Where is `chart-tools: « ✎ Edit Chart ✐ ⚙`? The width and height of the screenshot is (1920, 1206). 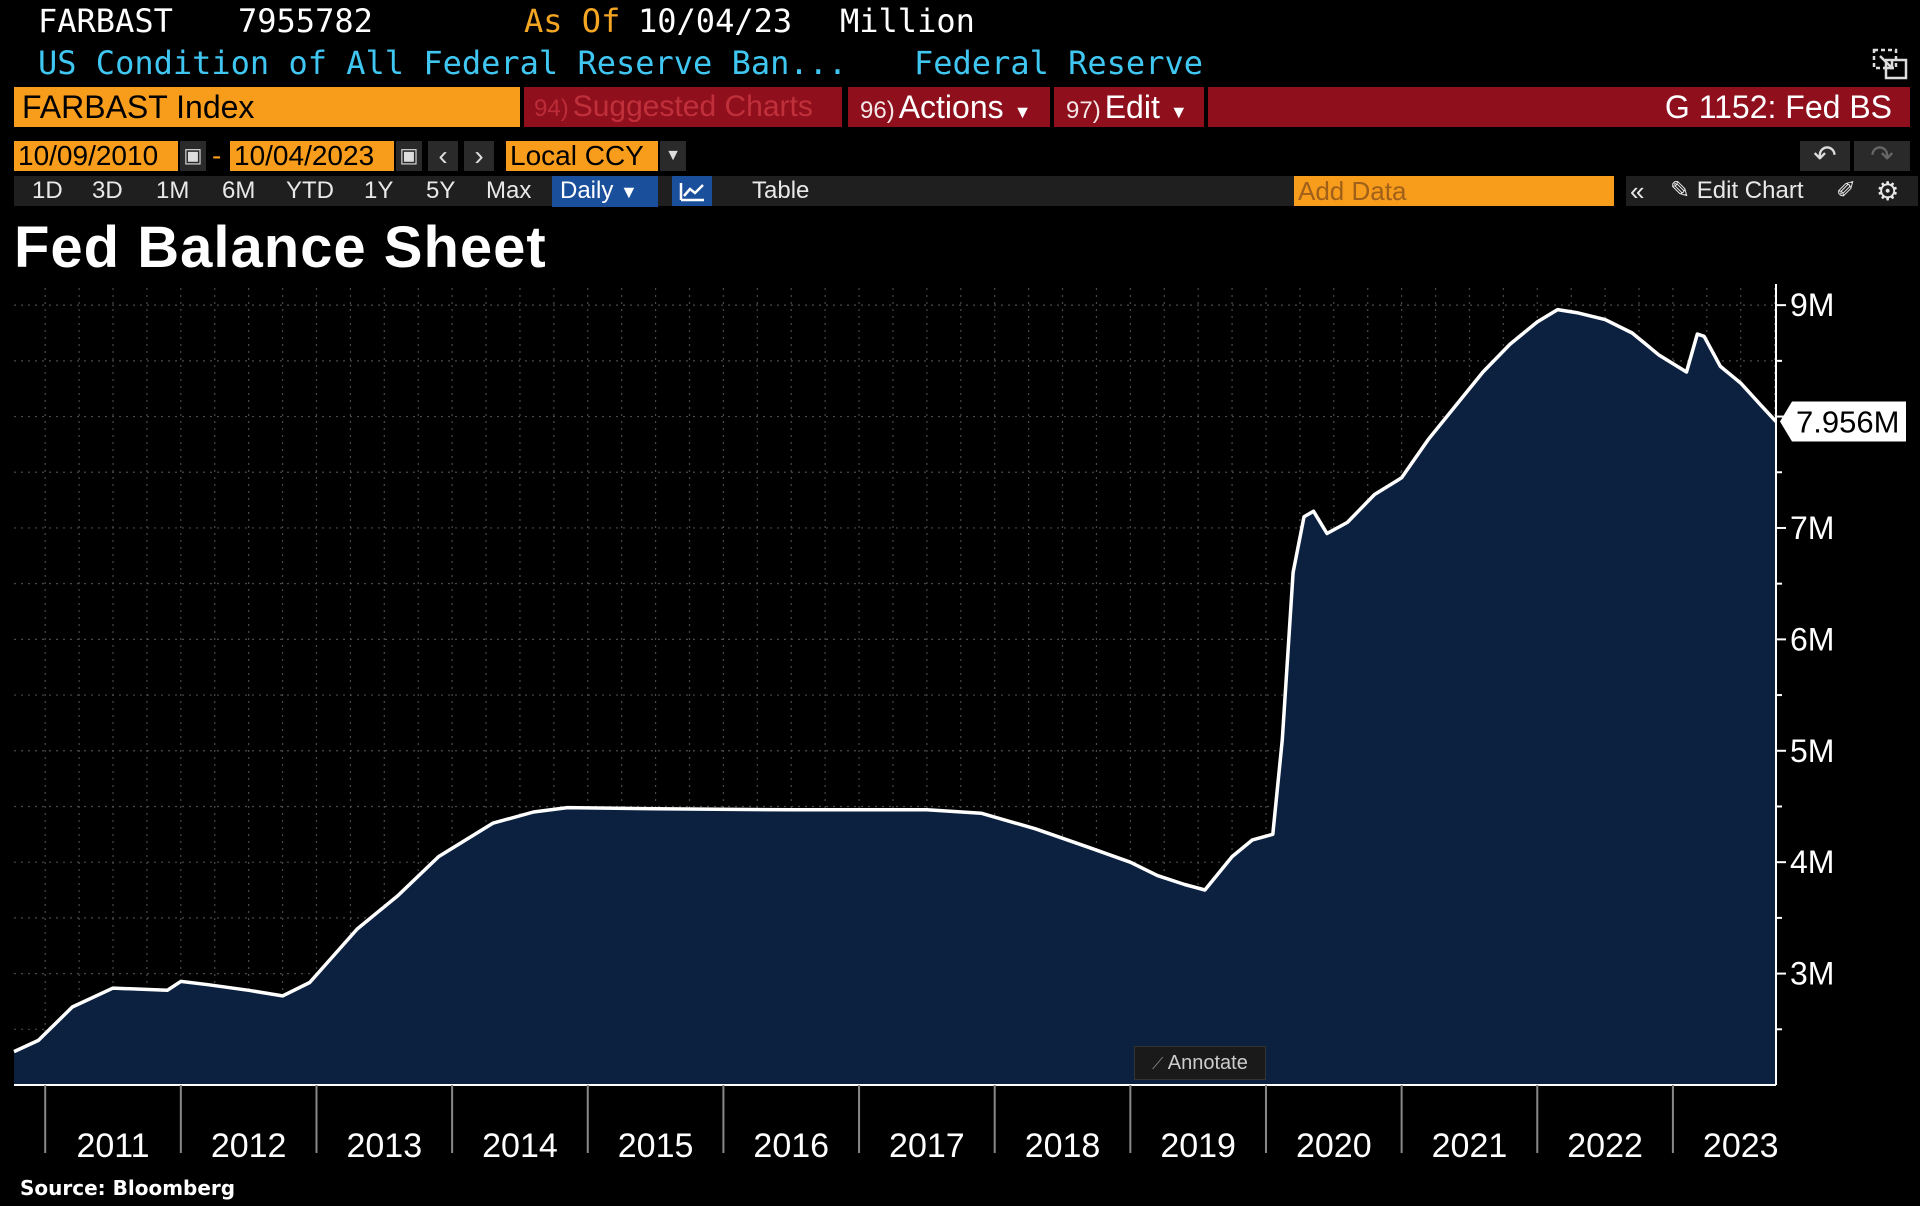 chart-tools: « ✎ Edit Chart ✐ ⚙ is located at coordinates (1772, 191).